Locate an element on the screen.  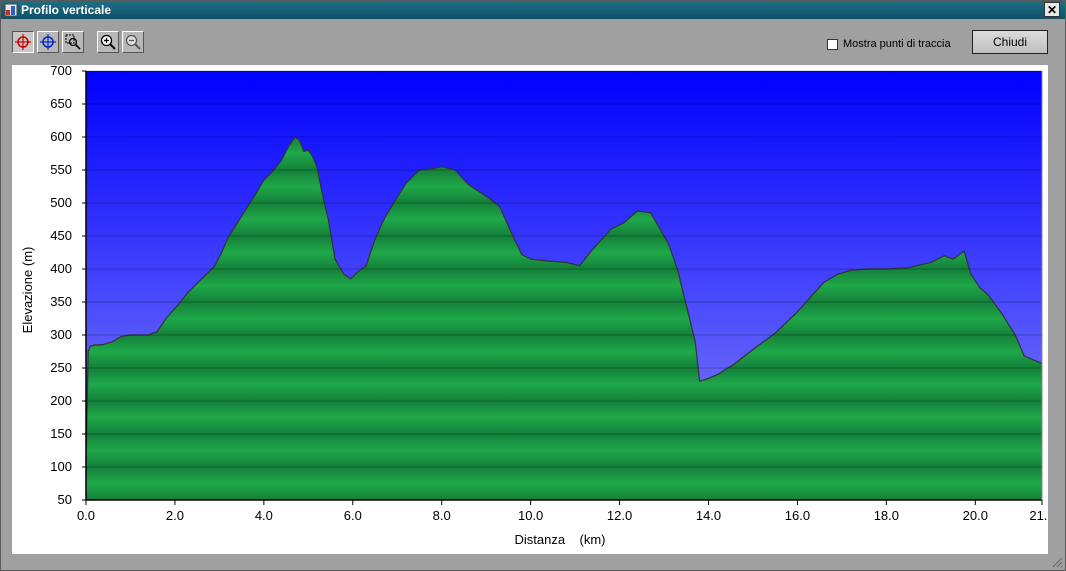
red-crosshair-icon is located at coordinates (23, 42).